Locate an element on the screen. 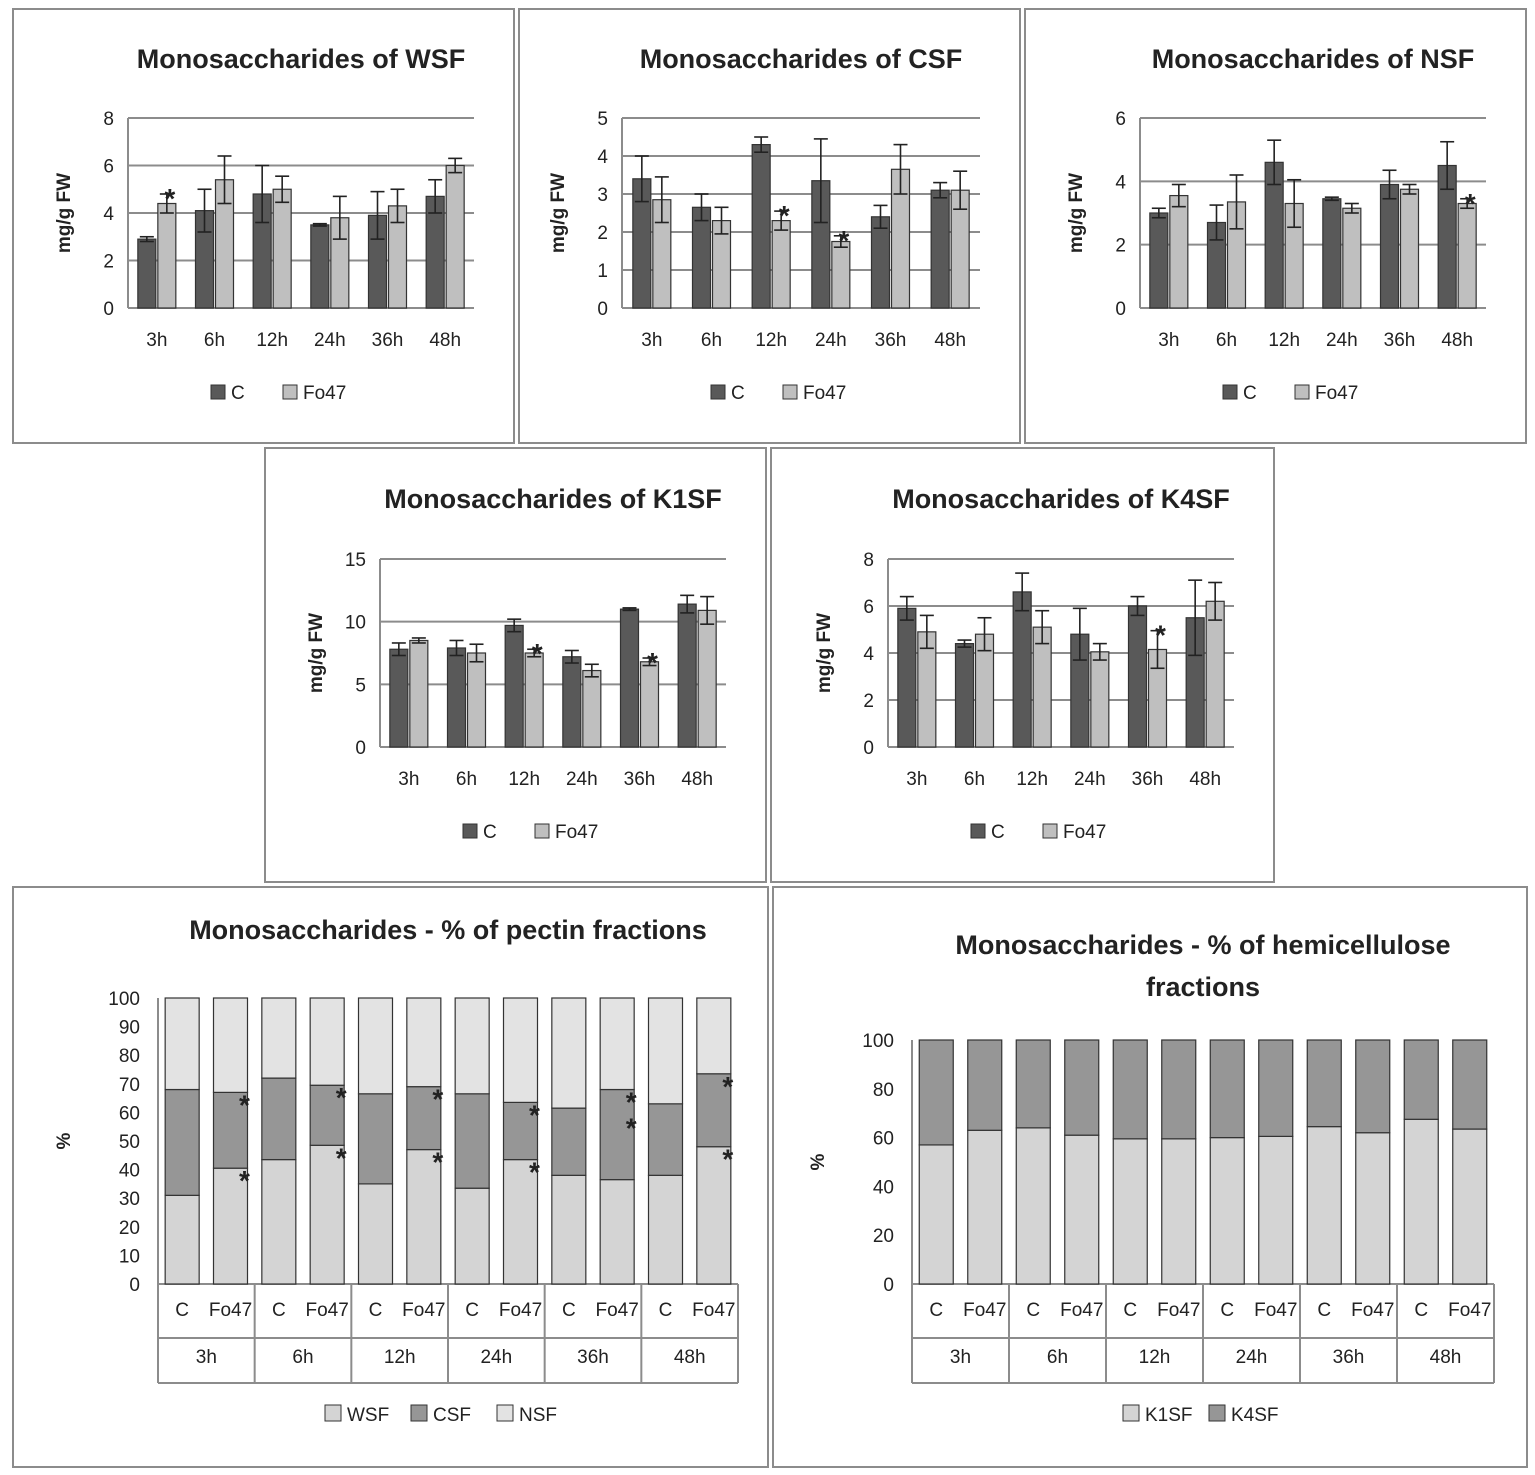 The height and width of the screenshot is (1475, 1535). chart-title-line: fractions is located at coordinates (1203, 987).